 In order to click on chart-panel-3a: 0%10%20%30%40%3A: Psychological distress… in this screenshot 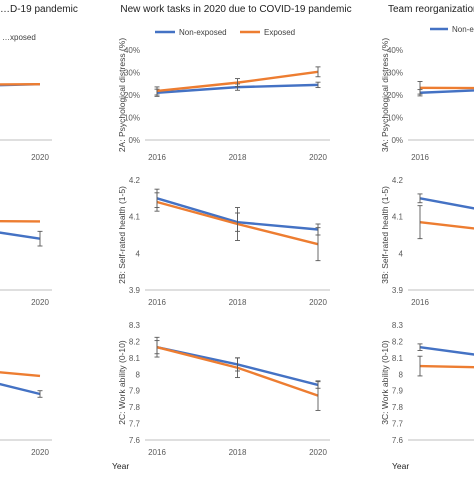, I will do `click(427, 93)`.